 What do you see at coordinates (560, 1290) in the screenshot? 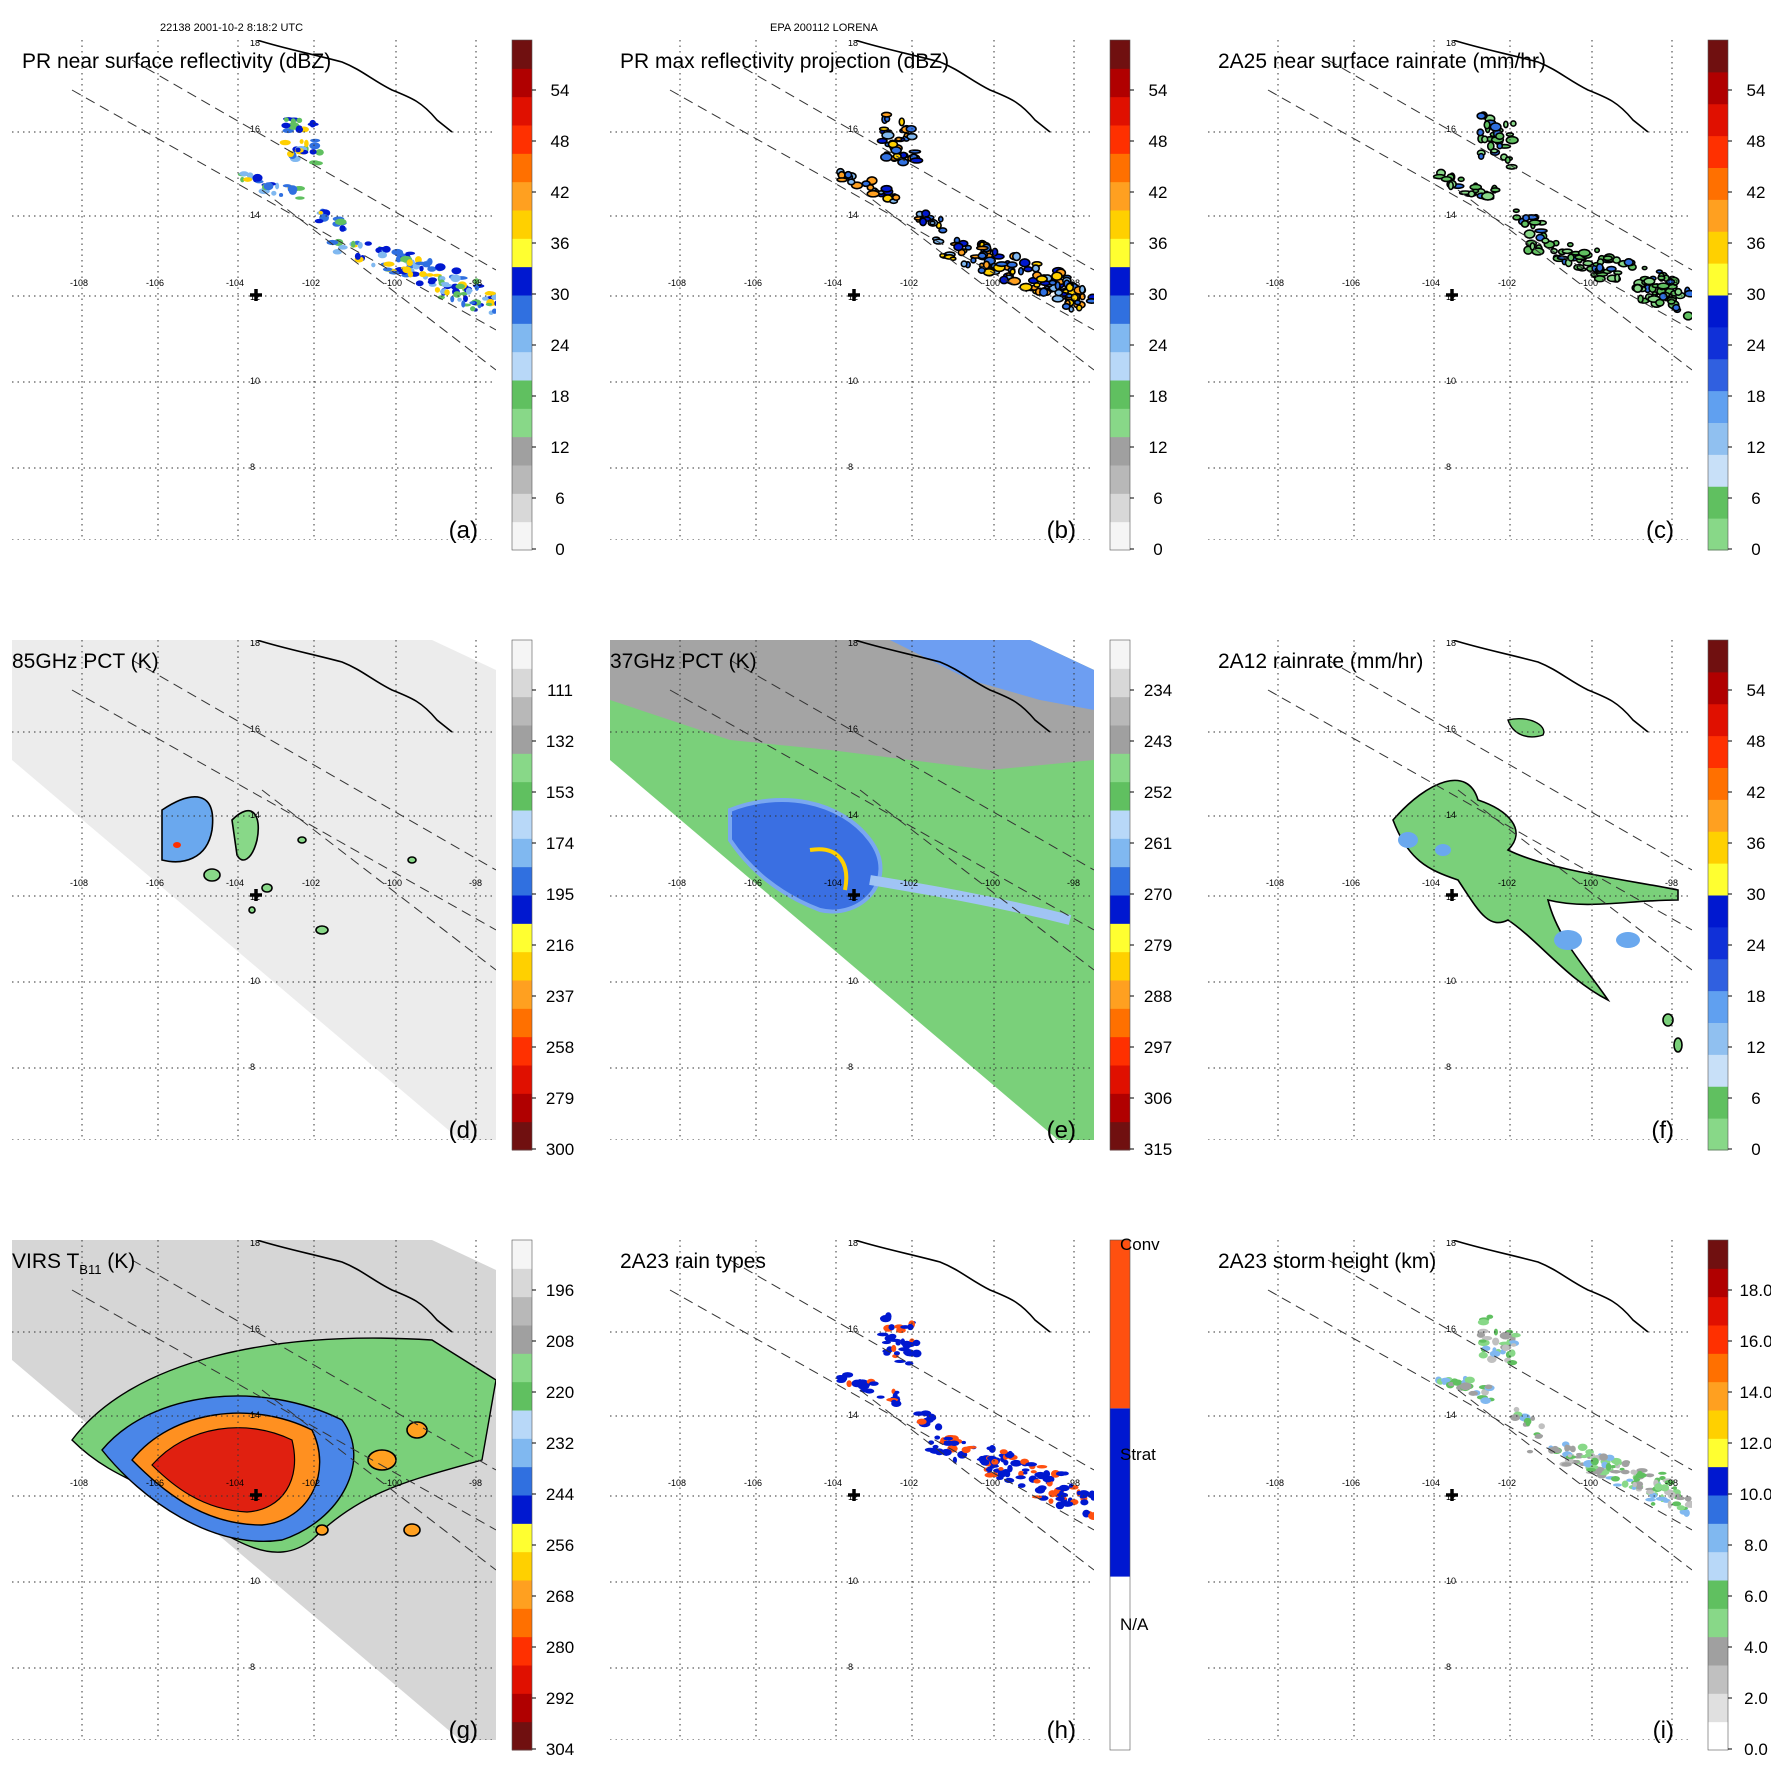
I see `colorbar-tick-label: 196` at bounding box center [560, 1290].